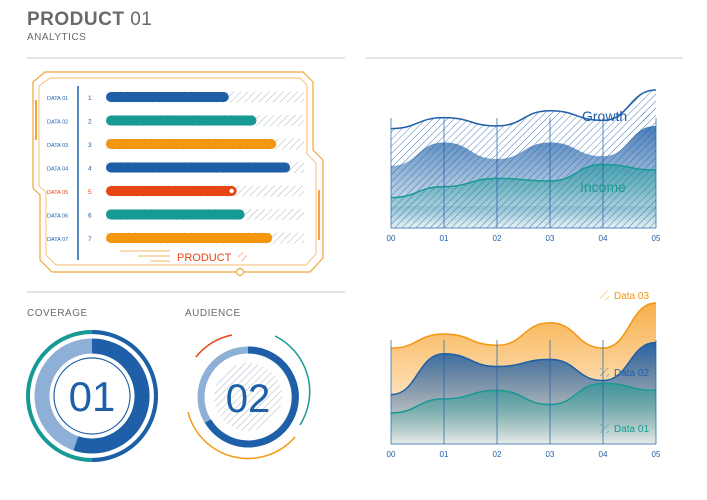 The image size is (707, 500). Describe the element at coordinates (231, 191) in the screenshot. I see `bar-marker` at that location.